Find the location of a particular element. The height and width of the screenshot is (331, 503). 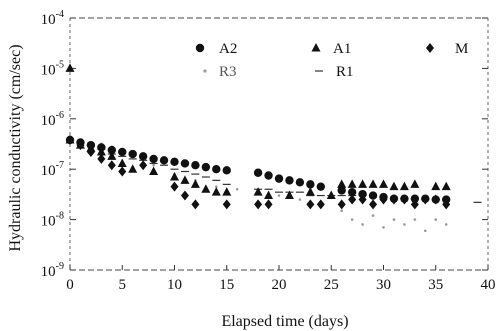

legend-marker-m is located at coordinates (430, 48).